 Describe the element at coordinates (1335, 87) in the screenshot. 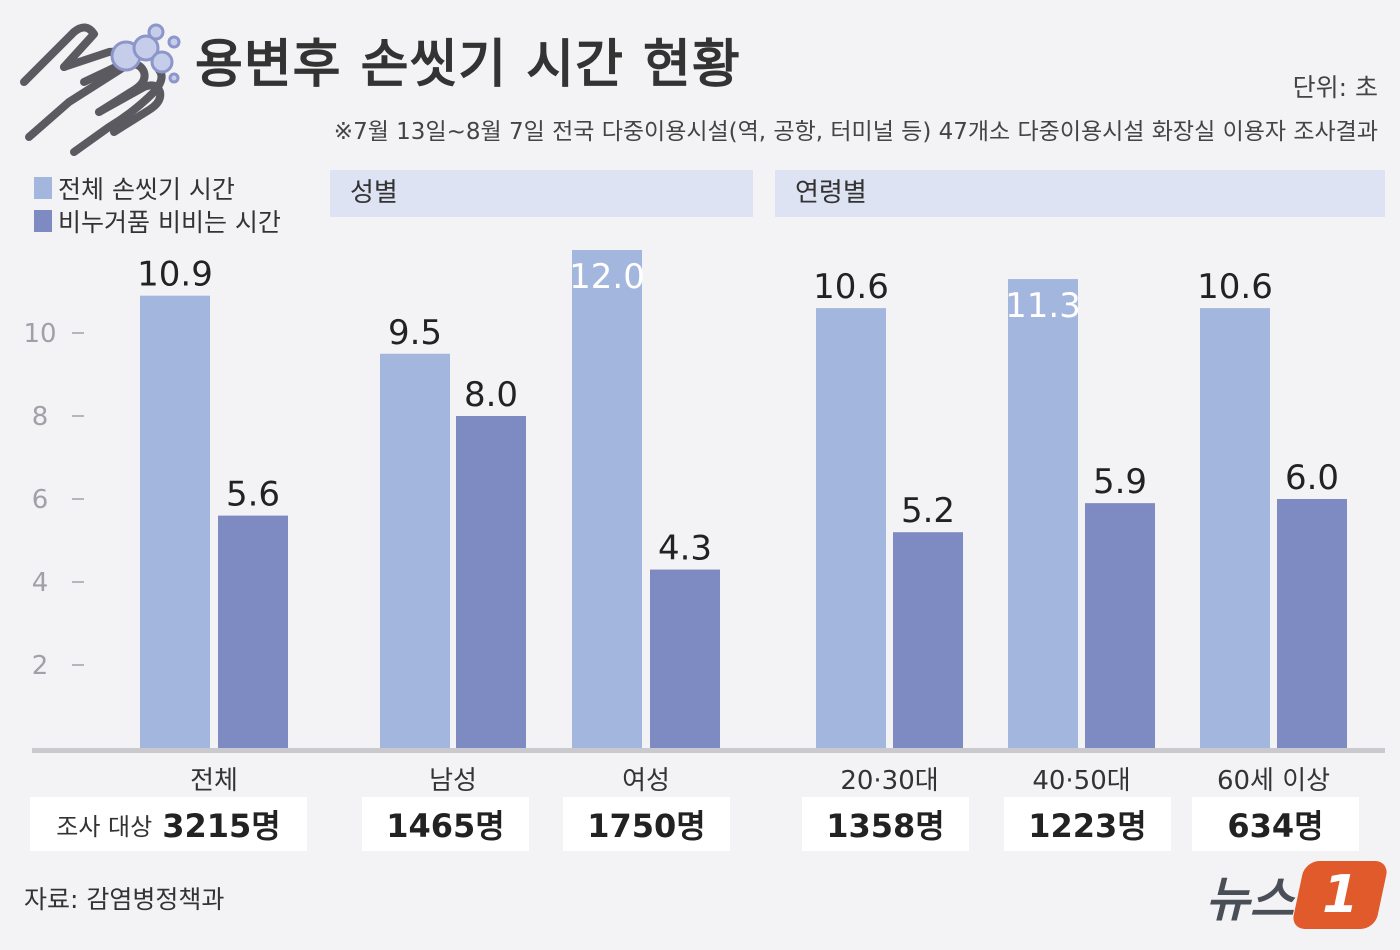

I see `unit-label: 단위: 초` at that location.